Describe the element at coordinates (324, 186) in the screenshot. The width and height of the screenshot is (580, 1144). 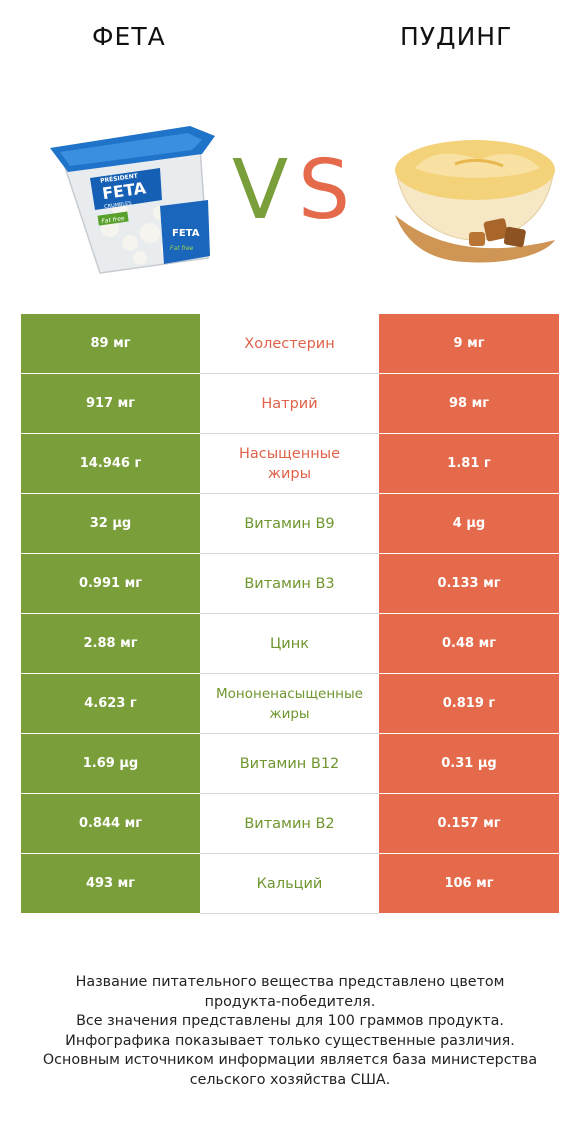
I see `vs-letter-s: S` at that location.